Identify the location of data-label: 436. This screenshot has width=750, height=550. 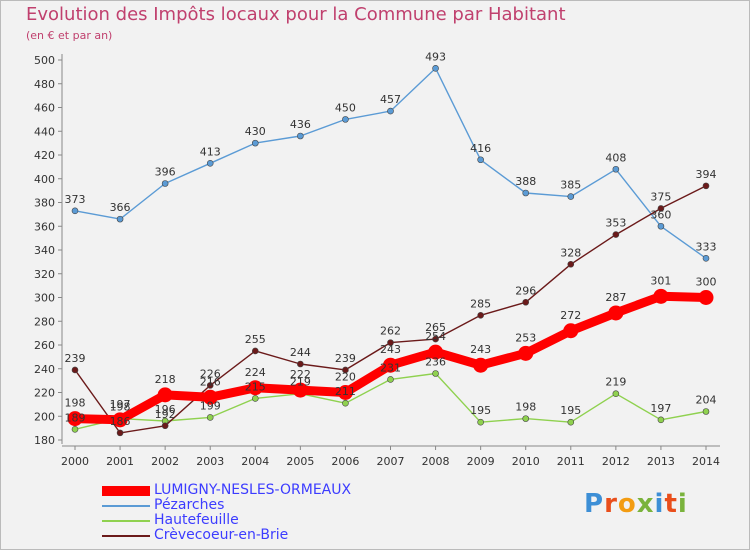
(300, 124).